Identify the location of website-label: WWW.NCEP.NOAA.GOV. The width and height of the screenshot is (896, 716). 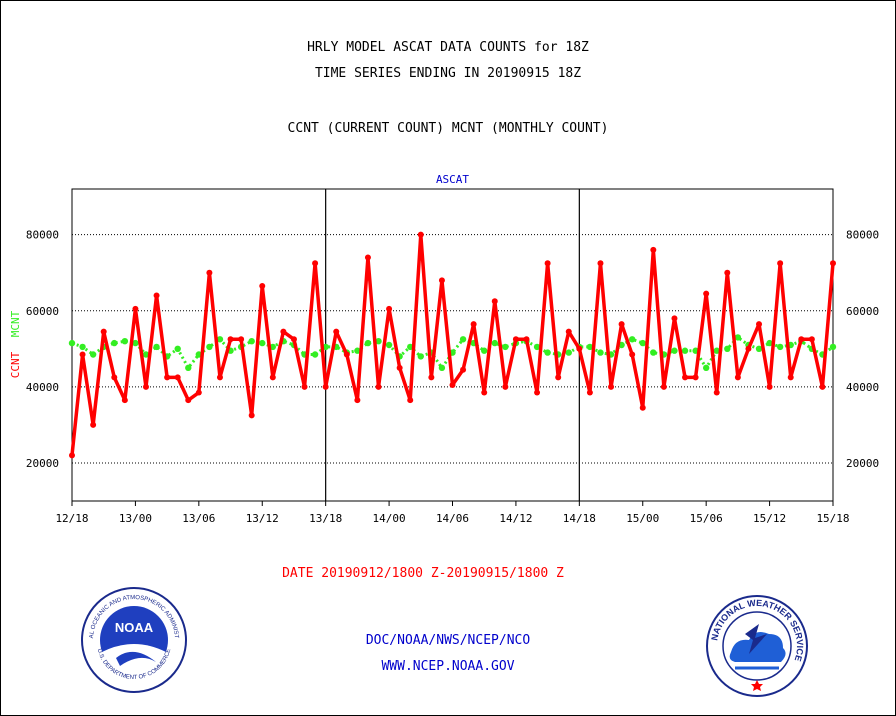
(448, 666).